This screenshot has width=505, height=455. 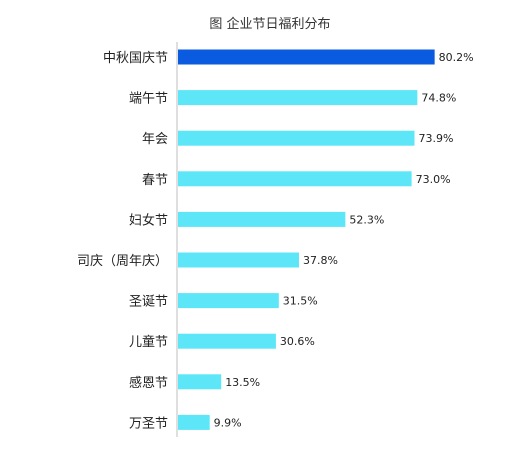 I want to click on value-label: 13.5%, so click(x=242, y=382).